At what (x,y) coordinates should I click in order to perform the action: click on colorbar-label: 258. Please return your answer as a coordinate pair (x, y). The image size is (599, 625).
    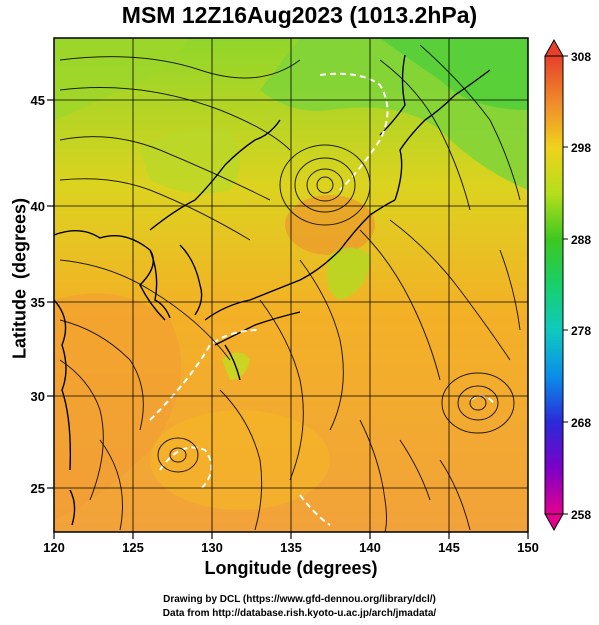
    Looking at the image, I should click on (581, 515).